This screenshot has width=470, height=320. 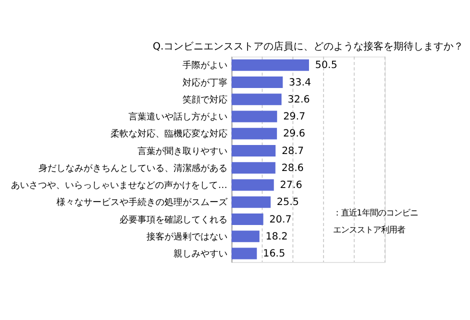 I want to click on y-tick-label: 身だしなみがきちんとしている、清潔感がある, so click(x=133, y=168).